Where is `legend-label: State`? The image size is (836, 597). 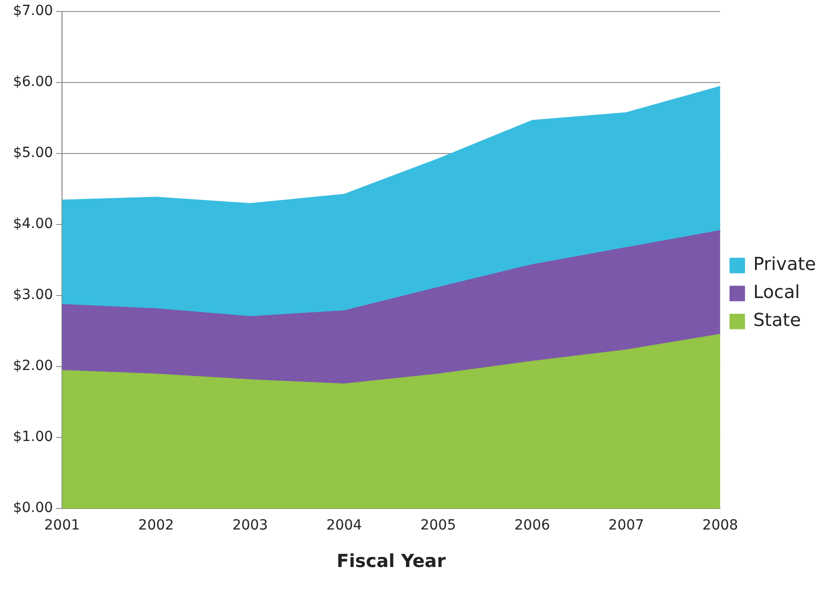
legend-label: State is located at coordinates (777, 321).